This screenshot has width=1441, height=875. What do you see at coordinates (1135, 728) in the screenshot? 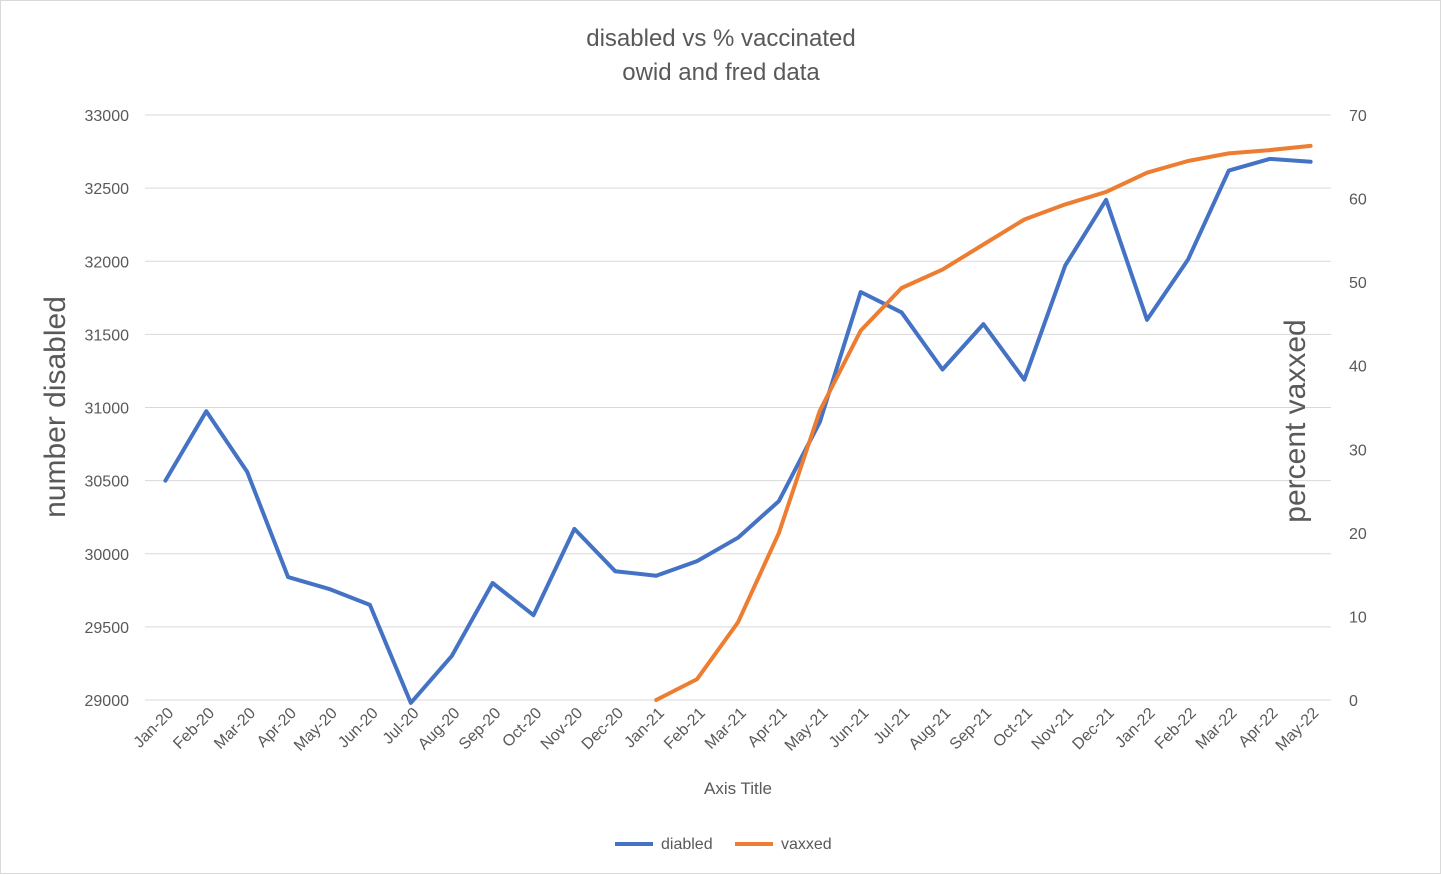
I see `x-tick-label: Jan-22` at bounding box center [1135, 728].